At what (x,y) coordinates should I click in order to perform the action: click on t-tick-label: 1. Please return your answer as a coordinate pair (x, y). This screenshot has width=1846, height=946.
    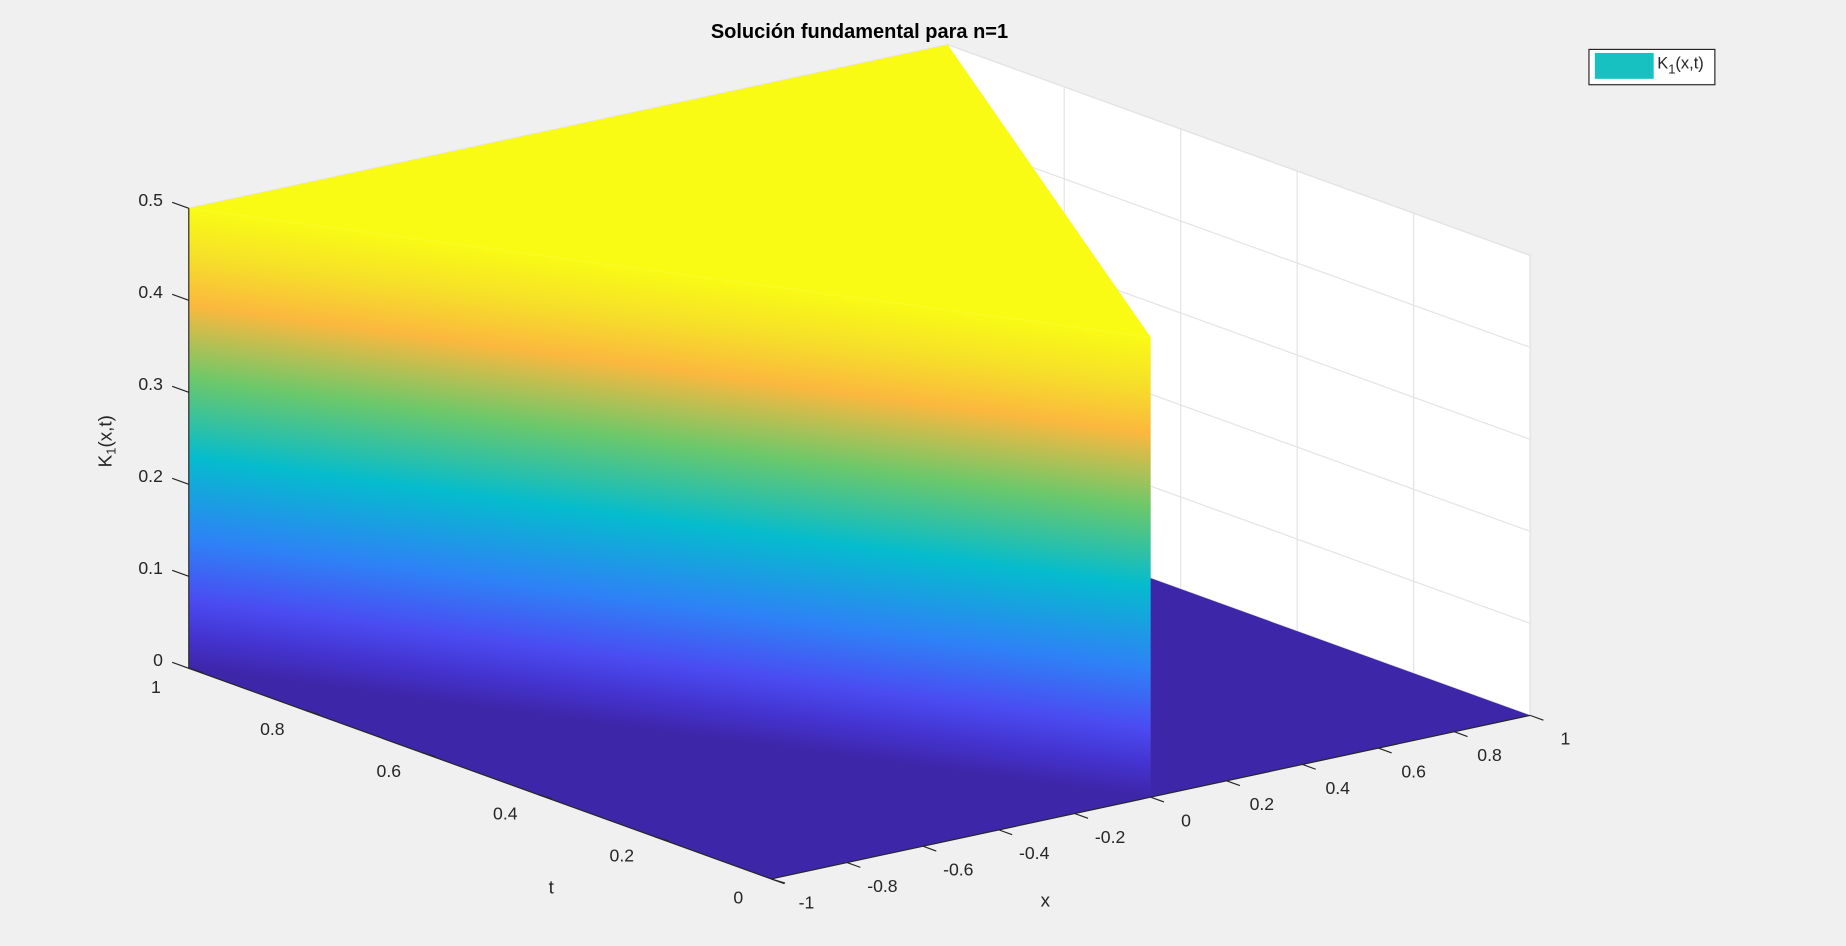
    Looking at the image, I should click on (156, 687).